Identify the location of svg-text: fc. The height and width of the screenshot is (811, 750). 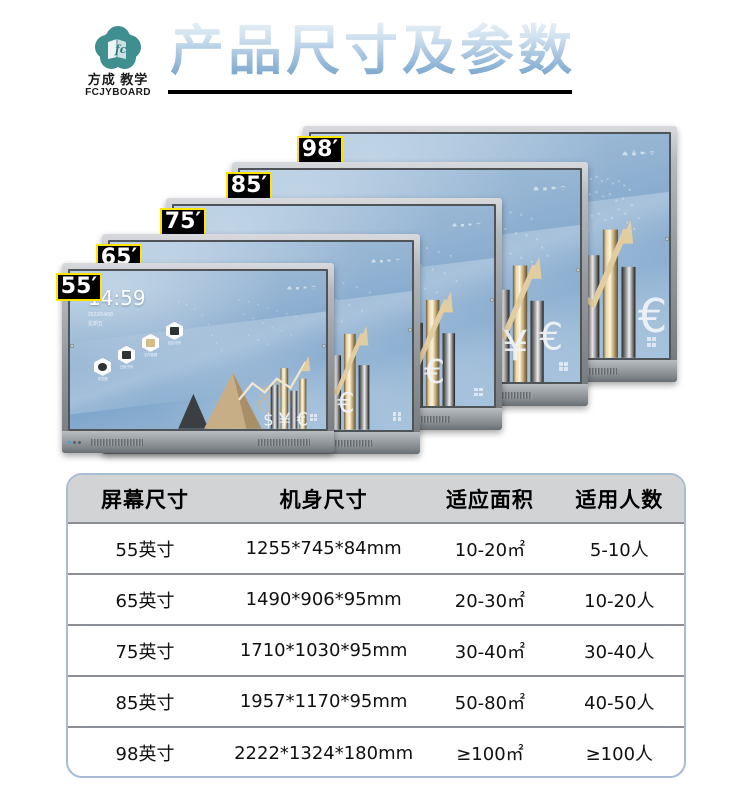
(120, 49).